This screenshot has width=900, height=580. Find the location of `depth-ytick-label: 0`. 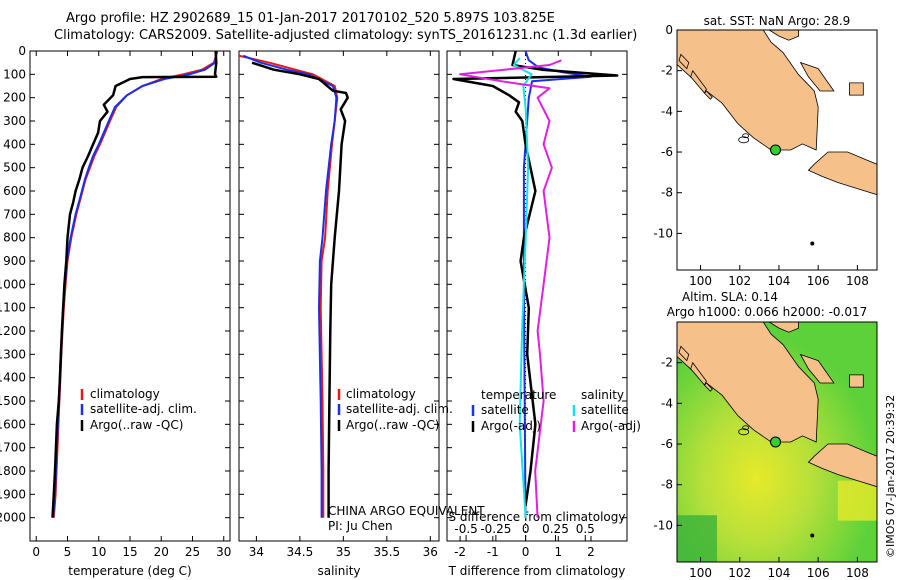

depth-ytick-label: 0 is located at coordinates (22, 51).